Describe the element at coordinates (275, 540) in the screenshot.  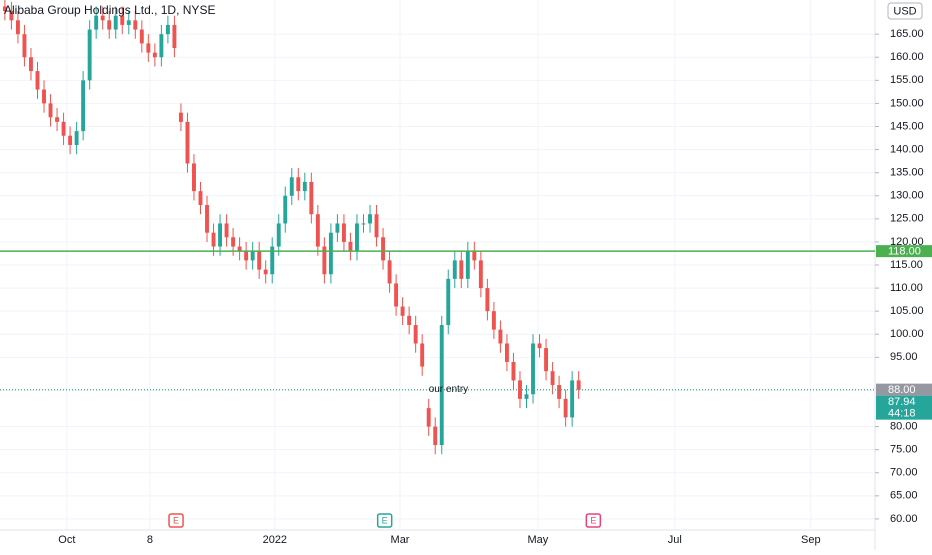
I see `x-tick-label: 2022` at that location.